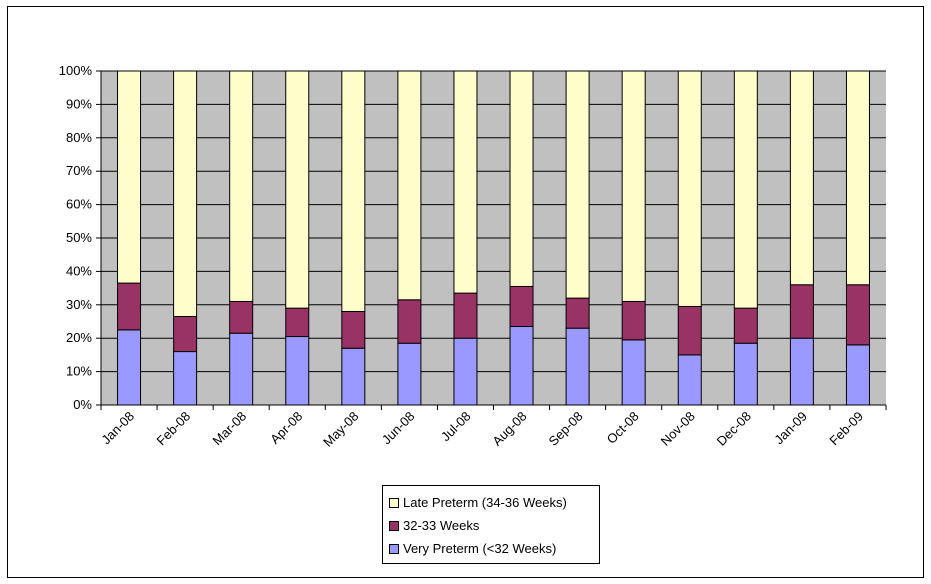 The image size is (931, 584). I want to click on y-tick-label: 0%, so click(82, 404).